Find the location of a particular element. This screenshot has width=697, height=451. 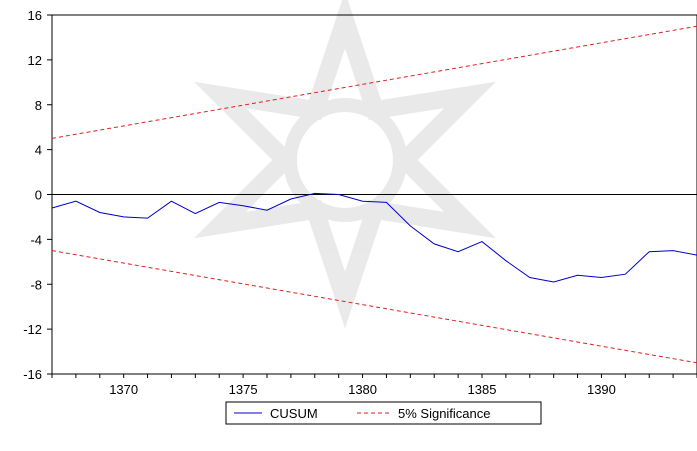

y-tick-label: -16 is located at coordinates (32, 374).